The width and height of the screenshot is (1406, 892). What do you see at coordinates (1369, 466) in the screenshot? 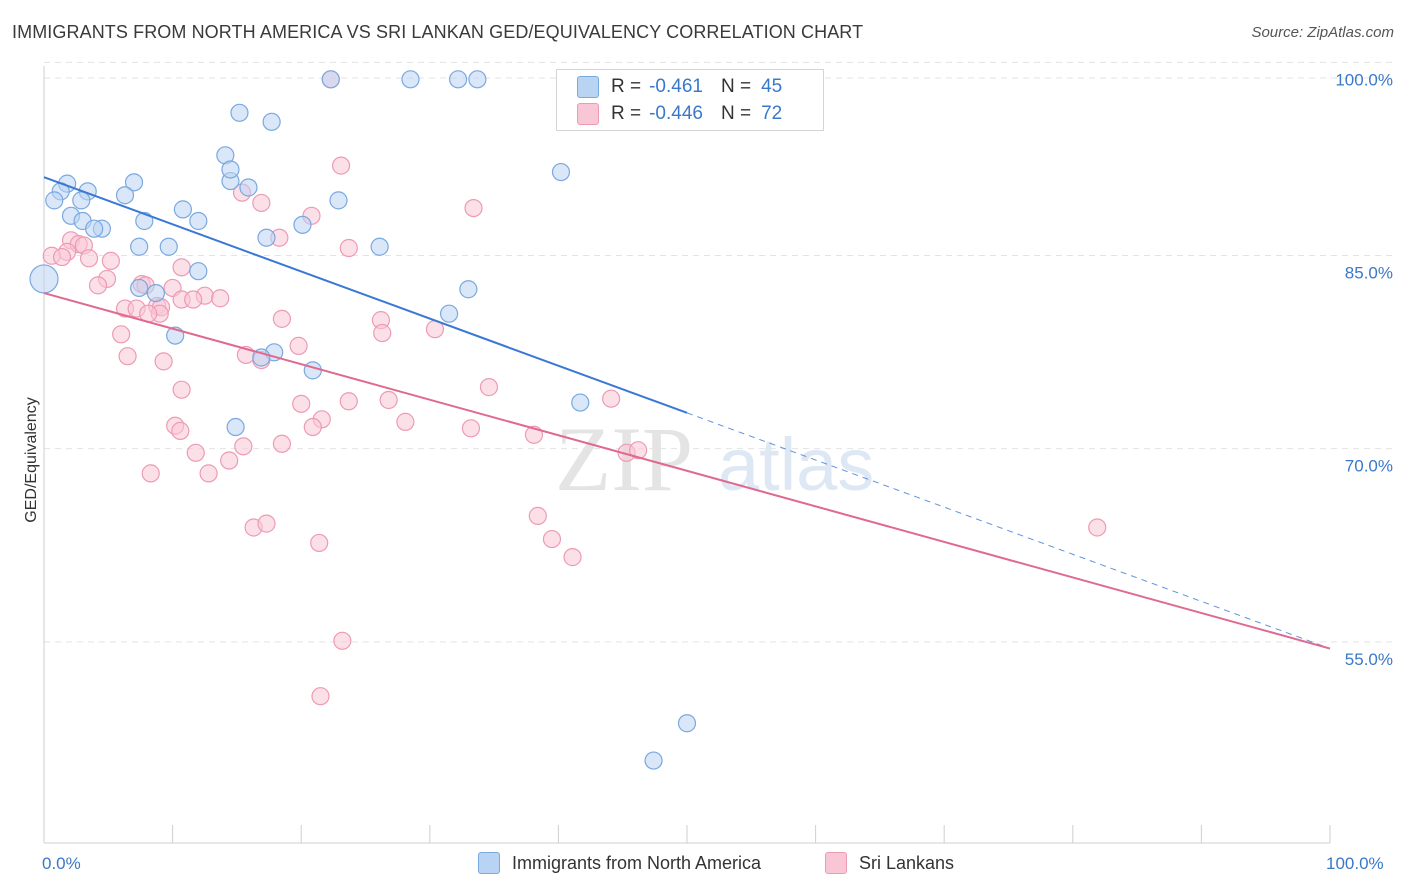
I see `y-tick-label: 70.0%` at bounding box center [1369, 466].